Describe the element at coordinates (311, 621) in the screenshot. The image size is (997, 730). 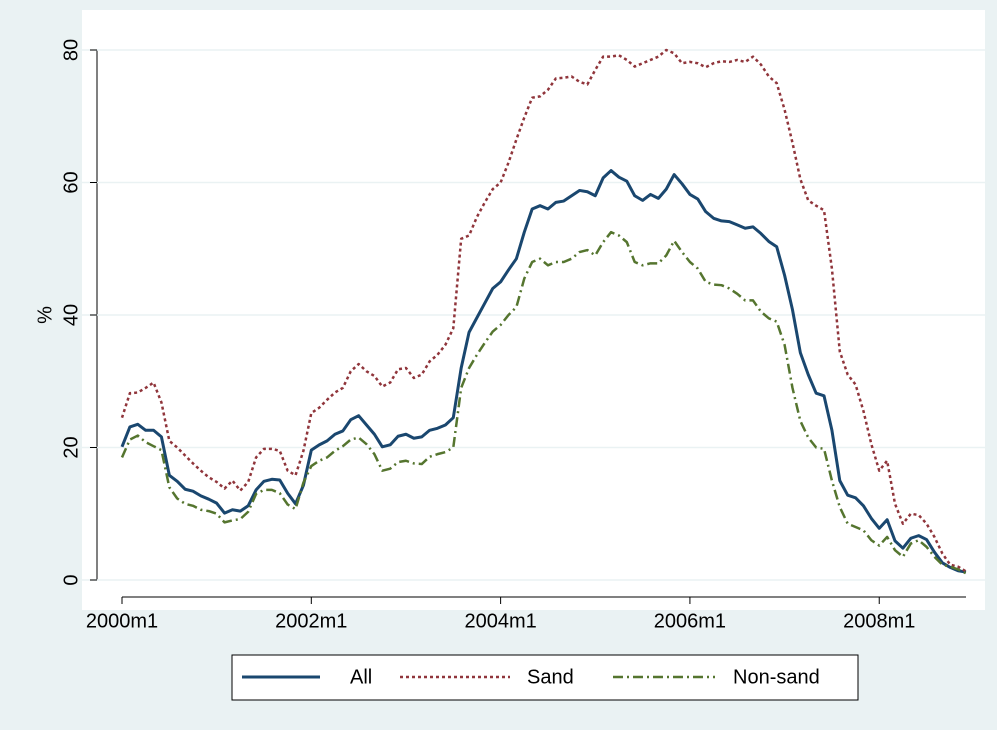
I see `x-tick-label: 2002m1` at that location.